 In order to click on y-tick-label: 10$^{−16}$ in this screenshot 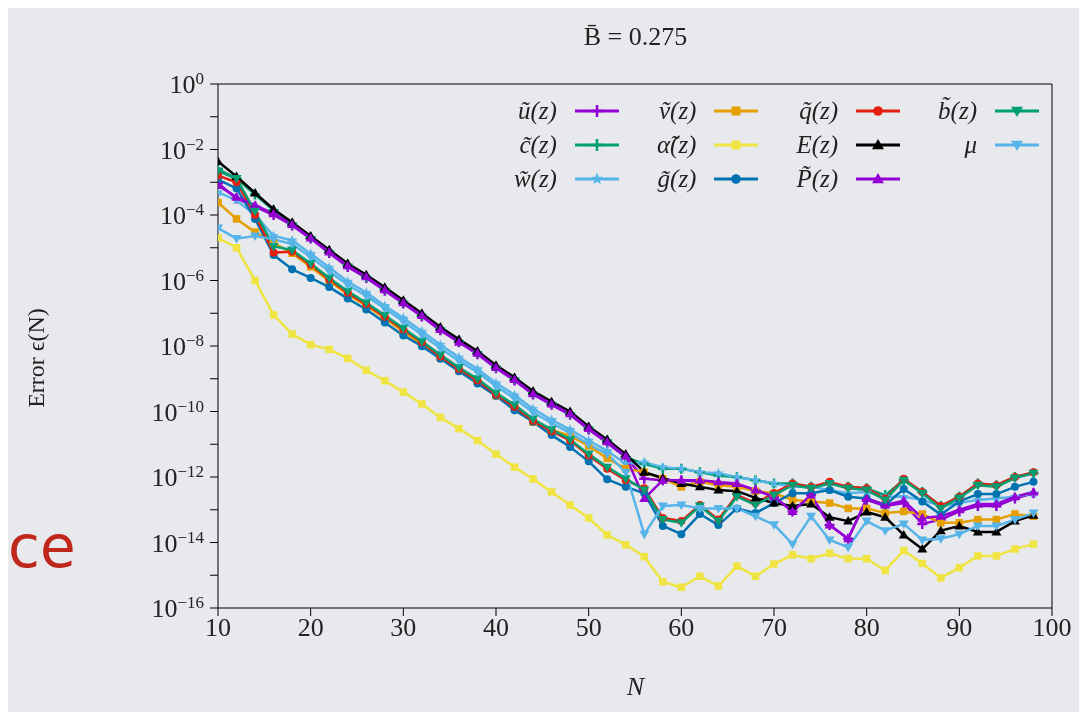, I will do `click(177, 607)`.